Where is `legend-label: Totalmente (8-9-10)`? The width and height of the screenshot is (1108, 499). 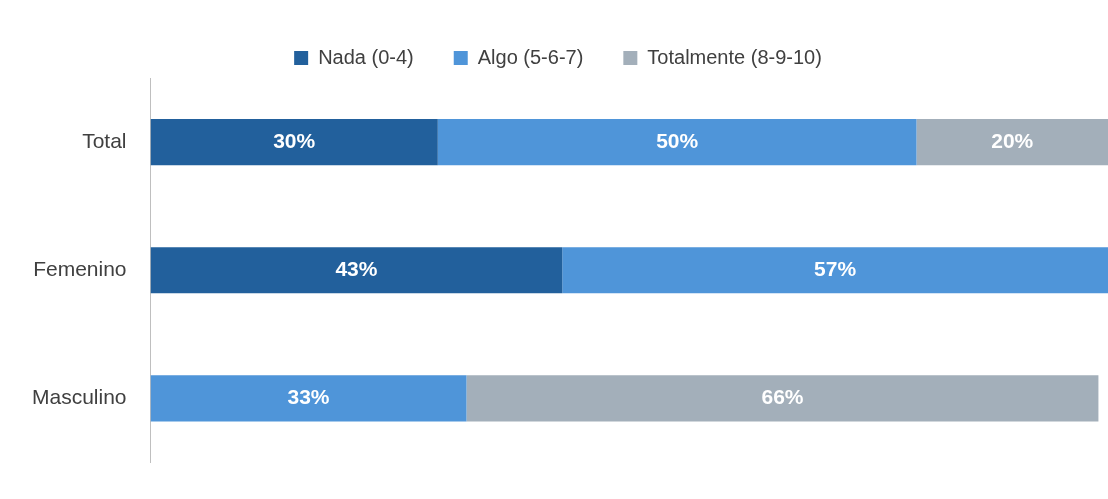
legend-label: Totalmente (8-9-10) is located at coordinates (734, 56).